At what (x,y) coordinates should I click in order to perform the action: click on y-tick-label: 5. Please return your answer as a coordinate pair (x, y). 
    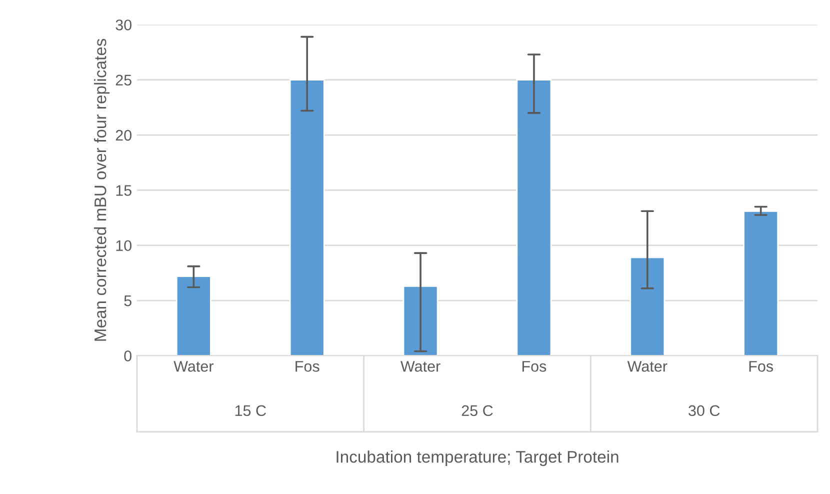
    Looking at the image, I should click on (128, 301).